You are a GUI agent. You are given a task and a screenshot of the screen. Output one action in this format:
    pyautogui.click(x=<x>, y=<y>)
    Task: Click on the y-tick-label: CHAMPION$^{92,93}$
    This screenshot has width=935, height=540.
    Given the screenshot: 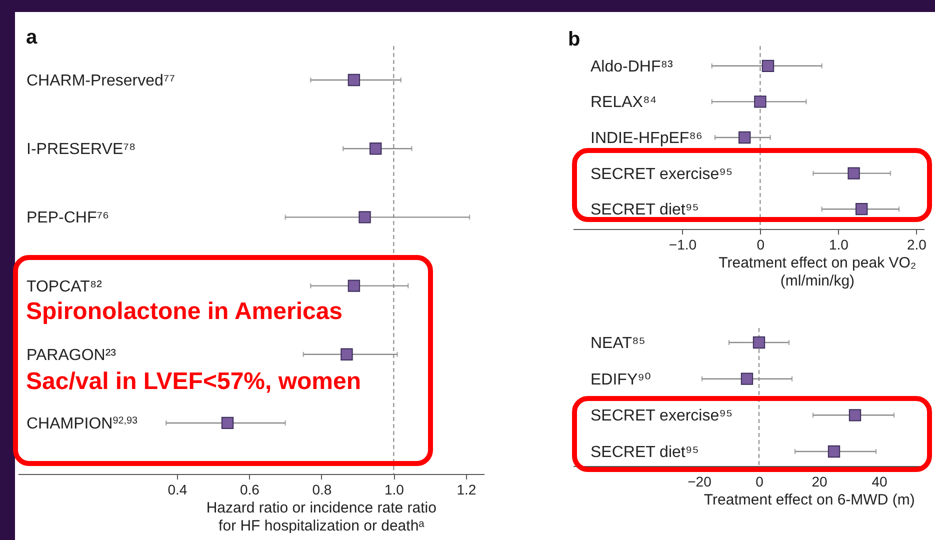 What is the action you would take?
    pyautogui.click(x=82, y=423)
    